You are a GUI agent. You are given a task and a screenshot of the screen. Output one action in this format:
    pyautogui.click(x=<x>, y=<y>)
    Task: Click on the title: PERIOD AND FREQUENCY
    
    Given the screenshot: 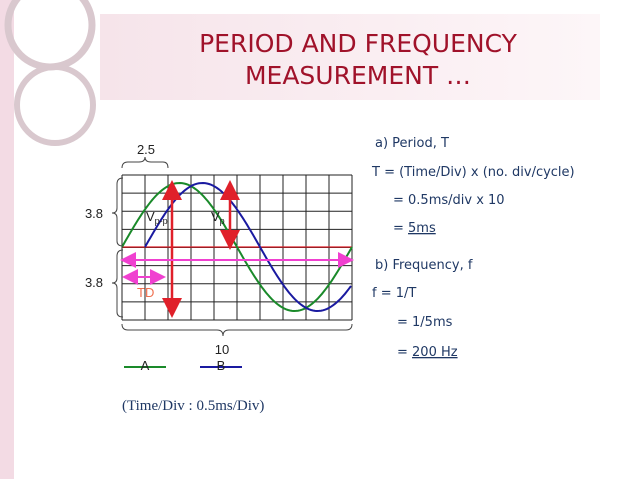 What is the action you would take?
    pyautogui.click(x=358, y=43)
    